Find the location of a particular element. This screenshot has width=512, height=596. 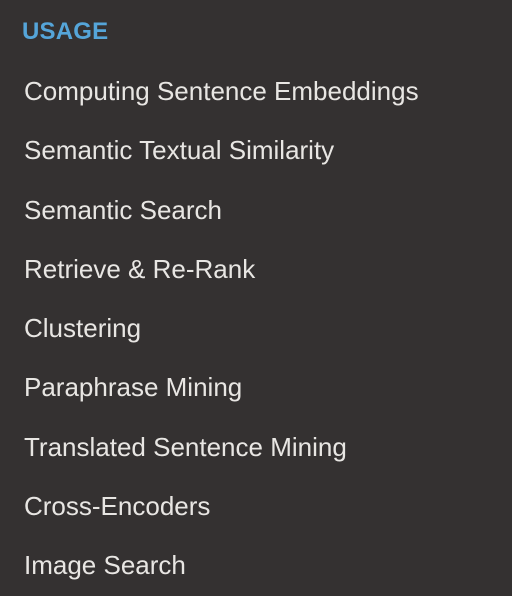

nav-item-computing-sentence-embeddings: Computing Sentence Embeddings is located at coordinates (221, 91).